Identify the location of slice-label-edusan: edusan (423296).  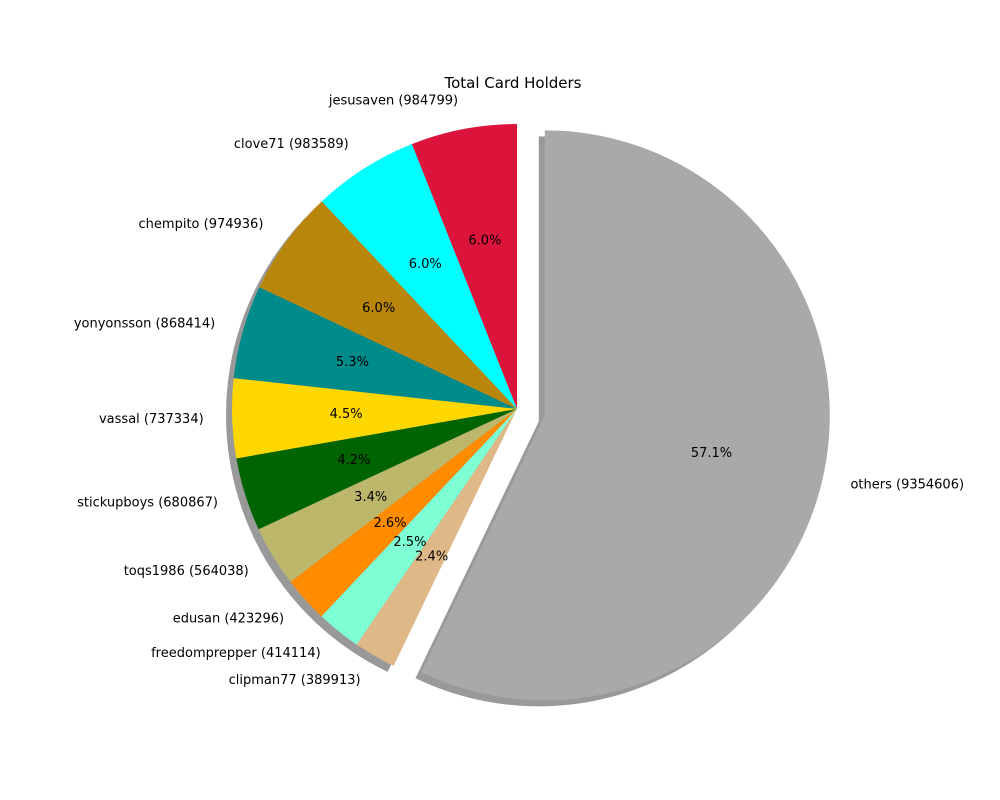
(228, 618).